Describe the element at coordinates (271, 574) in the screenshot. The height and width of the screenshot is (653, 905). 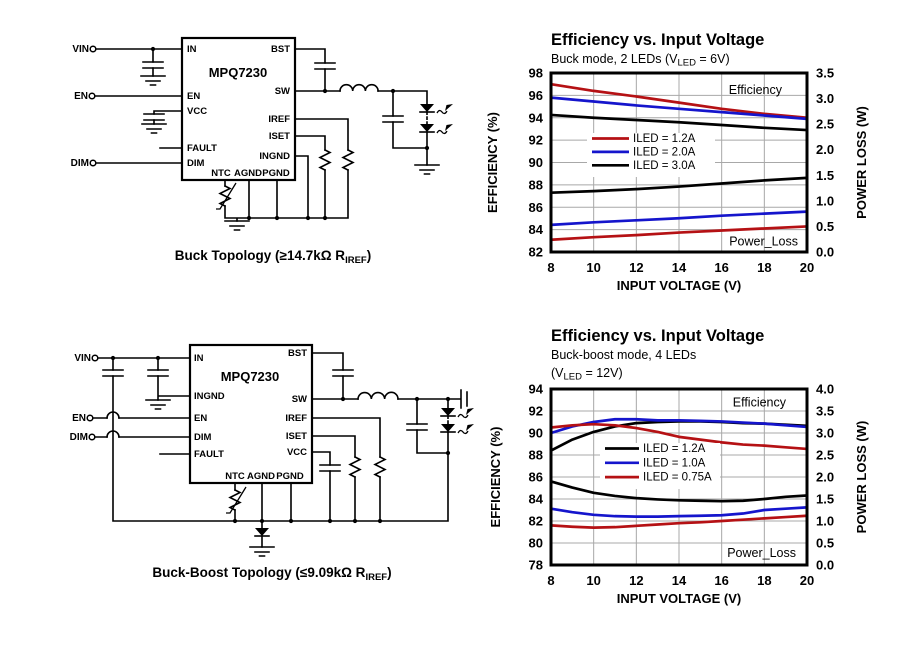
I see `buck-boost-caption: Buck-Boost Topology (≤9.09kΩ RIREF)` at that location.